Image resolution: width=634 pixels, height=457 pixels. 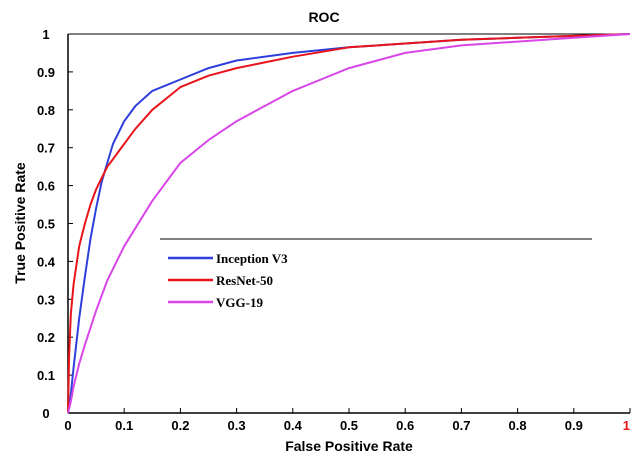 What do you see at coordinates (626, 425) in the screenshot?
I see `x-tick-label: 1` at bounding box center [626, 425].